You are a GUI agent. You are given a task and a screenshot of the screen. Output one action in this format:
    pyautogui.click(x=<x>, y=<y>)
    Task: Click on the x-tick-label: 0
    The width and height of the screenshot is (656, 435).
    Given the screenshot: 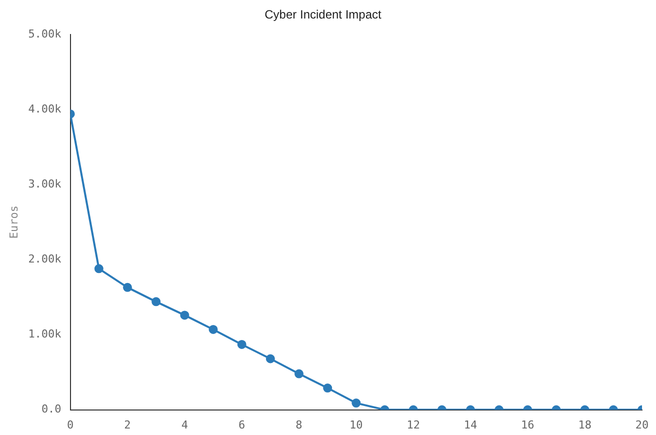 What is the action you would take?
    pyautogui.click(x=70, y=425)
    